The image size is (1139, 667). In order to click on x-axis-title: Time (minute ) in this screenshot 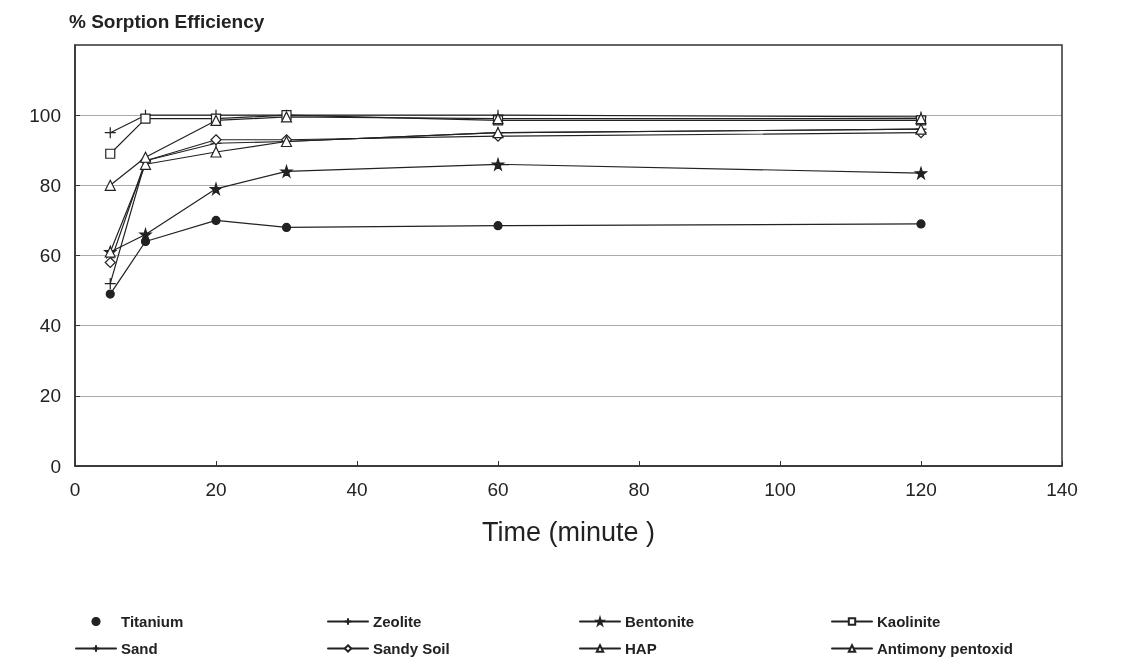, I will do `click(568, 531)`.